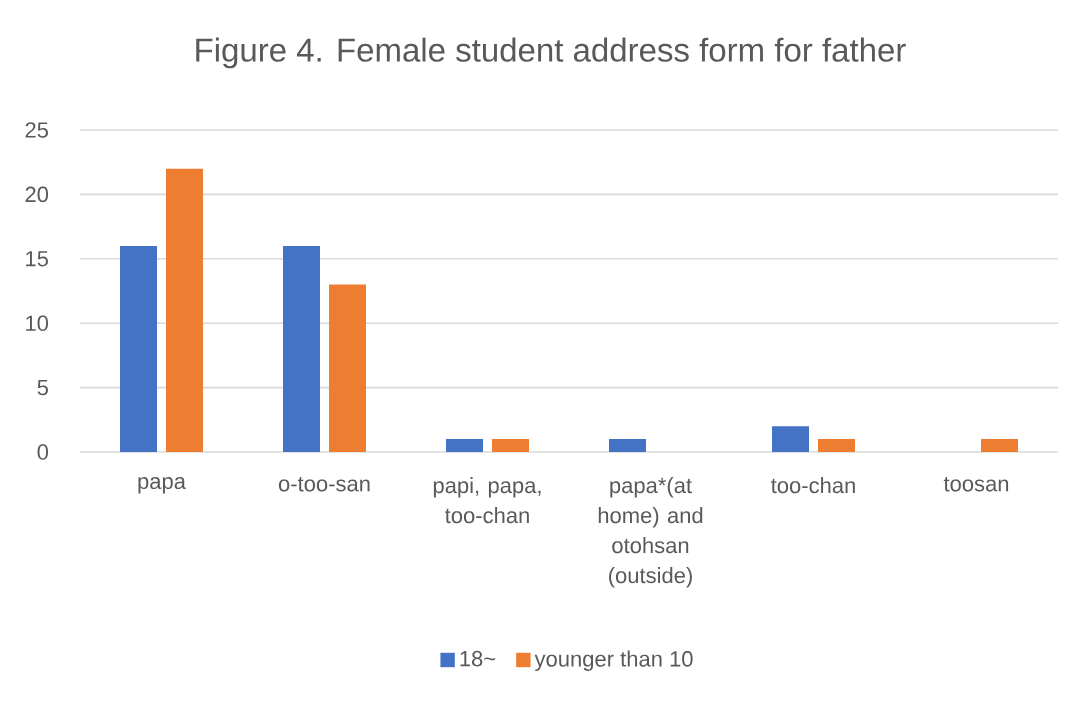 The width and height of the screenshot is (1082, 704). Describe the element at coordinates (976, 484) in the screenshot. I see `x-tick-label: toosan` at that location.